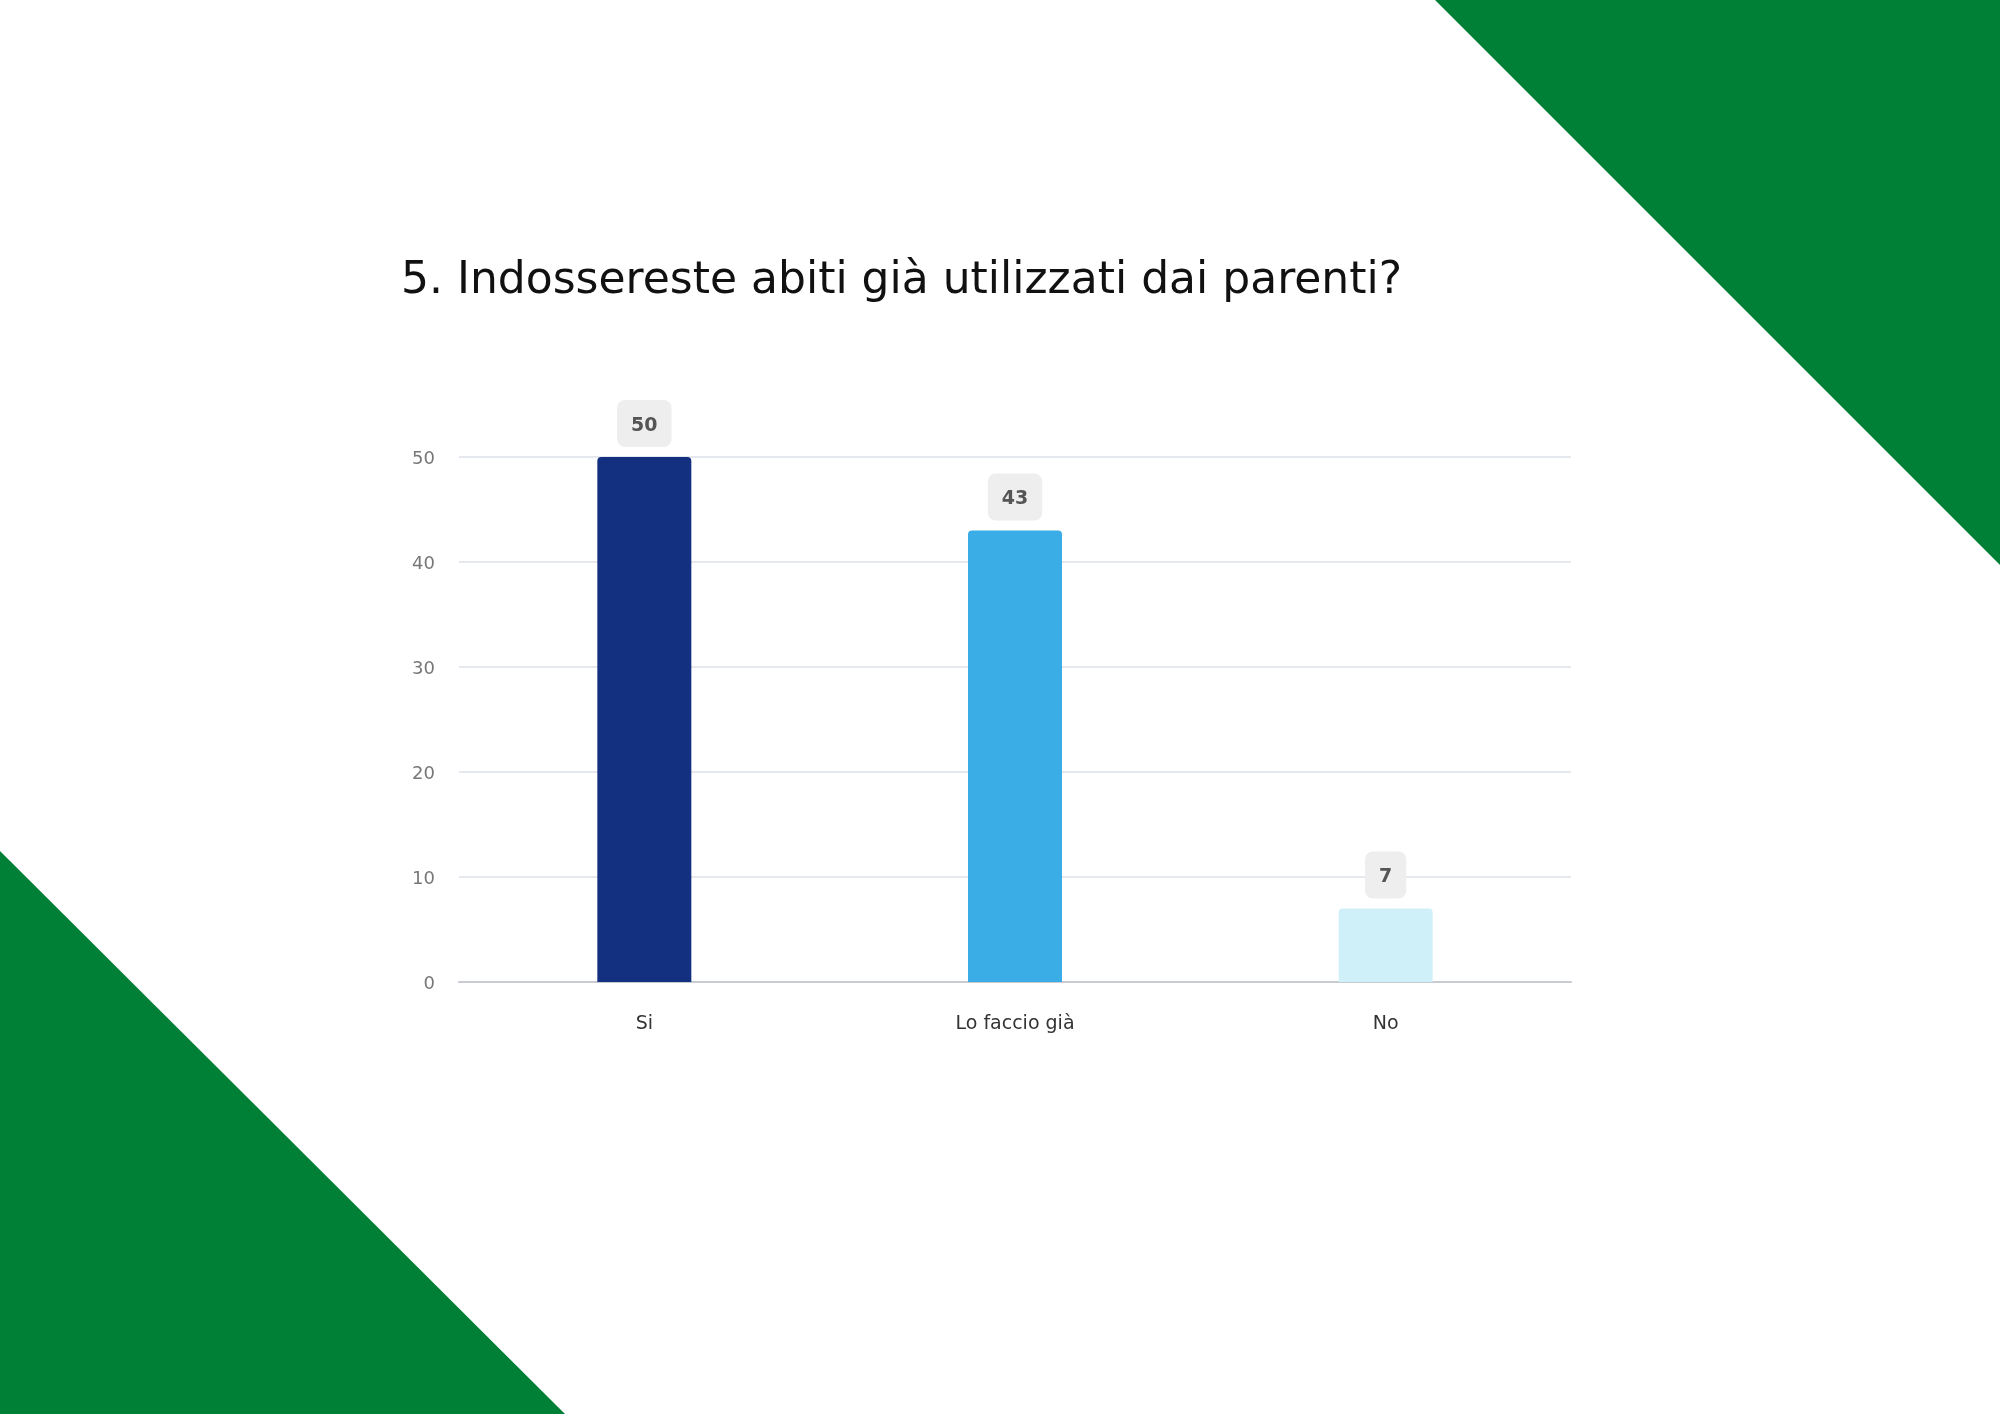 The height and width of the screenshot is (1414, 2000). I want to click on y-tick-label: 40, so click(423, 562).